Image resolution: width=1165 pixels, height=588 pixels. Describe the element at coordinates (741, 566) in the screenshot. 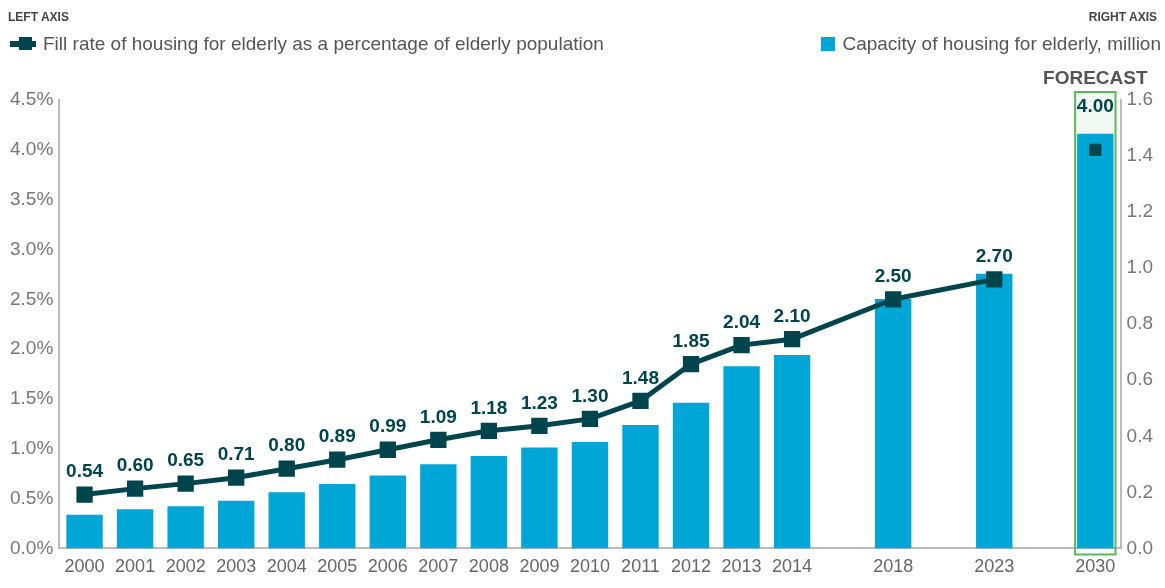

I see `x-tick-label: 2013` at that location.